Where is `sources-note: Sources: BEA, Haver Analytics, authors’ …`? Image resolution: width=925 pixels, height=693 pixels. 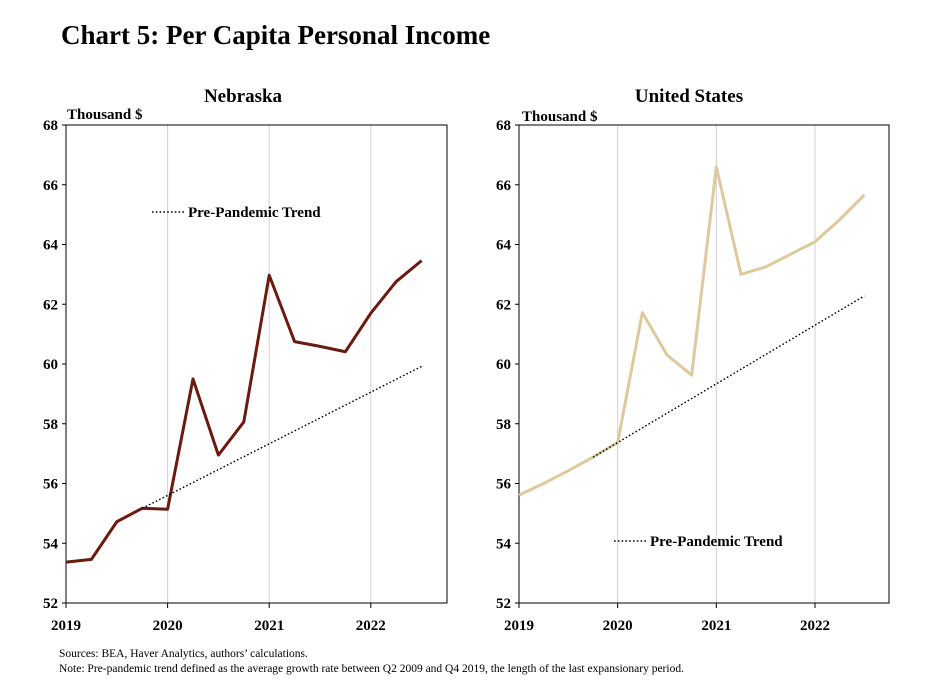
sources-note: Sources: BEA, Haver Analytics, authors’ … is located at coordinates (183, 654).